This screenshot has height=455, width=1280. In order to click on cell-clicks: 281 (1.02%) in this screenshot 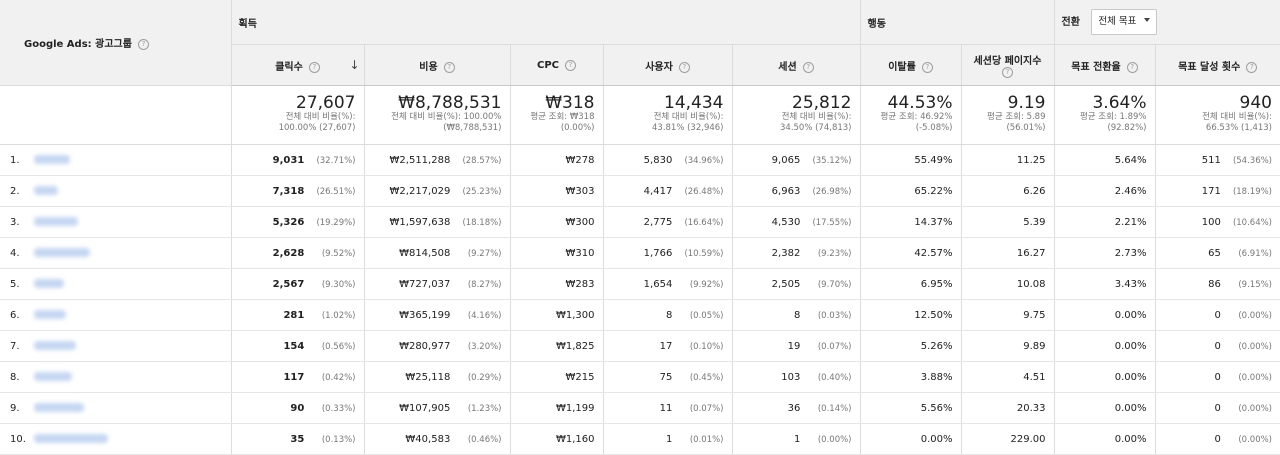, I will do `click(297, 315)`.